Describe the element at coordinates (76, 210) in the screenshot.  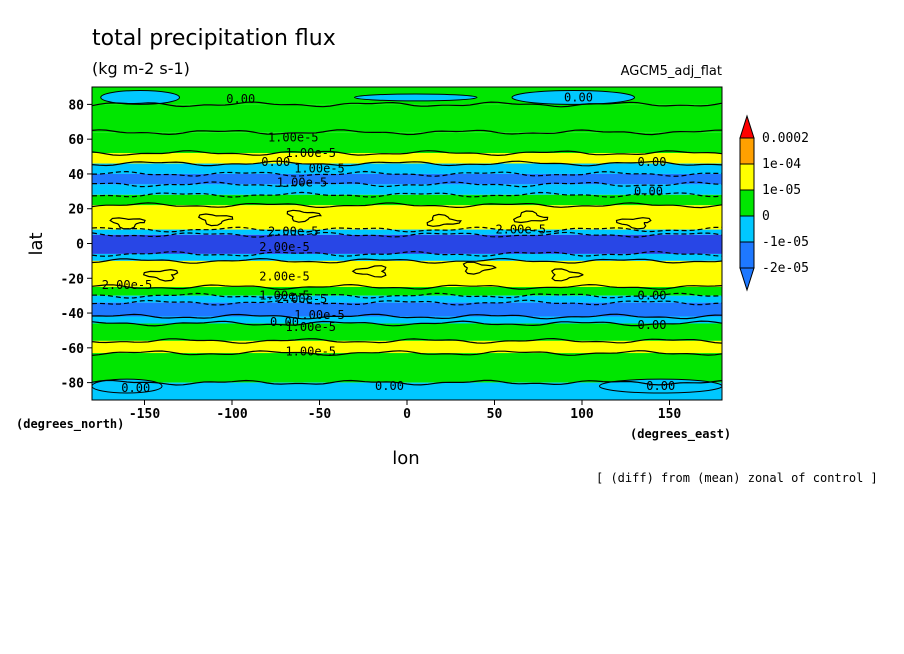
I see `y-tick-label-3: 20` at that location.